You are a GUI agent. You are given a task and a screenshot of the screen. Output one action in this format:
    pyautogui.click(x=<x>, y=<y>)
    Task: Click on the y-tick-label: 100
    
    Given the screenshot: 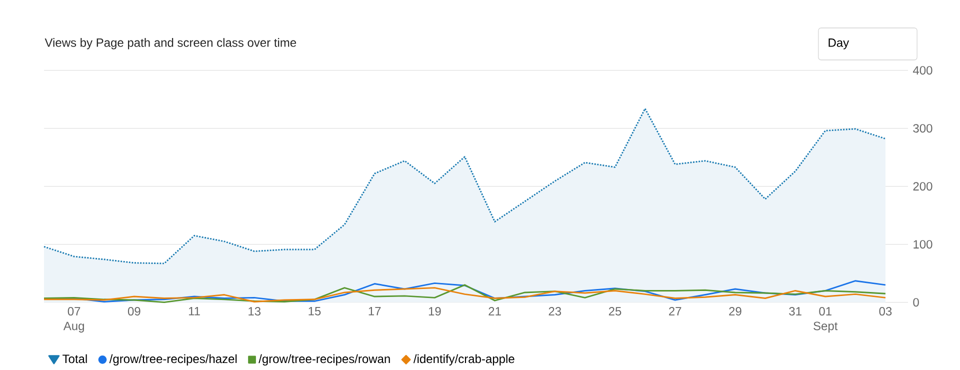 What is the action you would take?
    pyautogui.click(x=923, y=244)
    